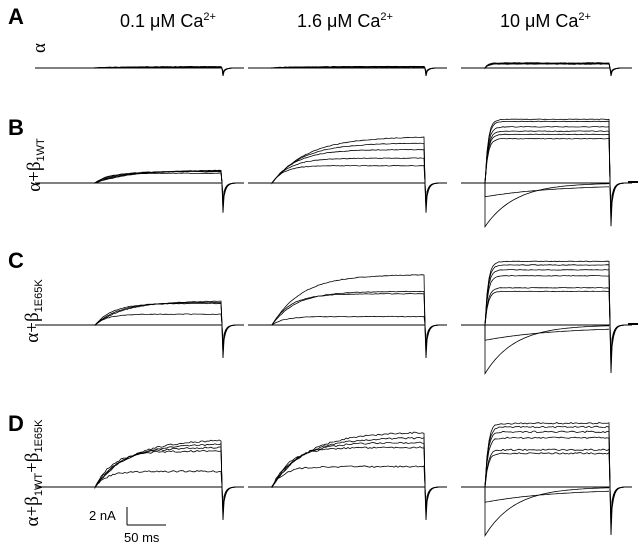 Image resolution: width=638 pixels, height=559 pixels. Describe the element at coordinates (16, 16) in the screenshot. I see `panel-letter-a: A` at that location.